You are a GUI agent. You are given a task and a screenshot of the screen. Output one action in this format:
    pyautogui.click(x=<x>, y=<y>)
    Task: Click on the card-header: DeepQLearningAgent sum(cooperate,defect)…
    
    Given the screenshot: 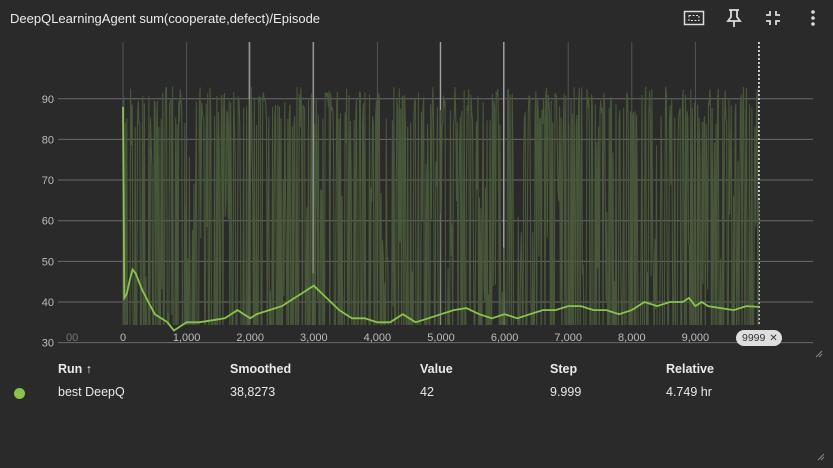 What is the action you would take?
    pyautogui.click(x=416, y=18)
    